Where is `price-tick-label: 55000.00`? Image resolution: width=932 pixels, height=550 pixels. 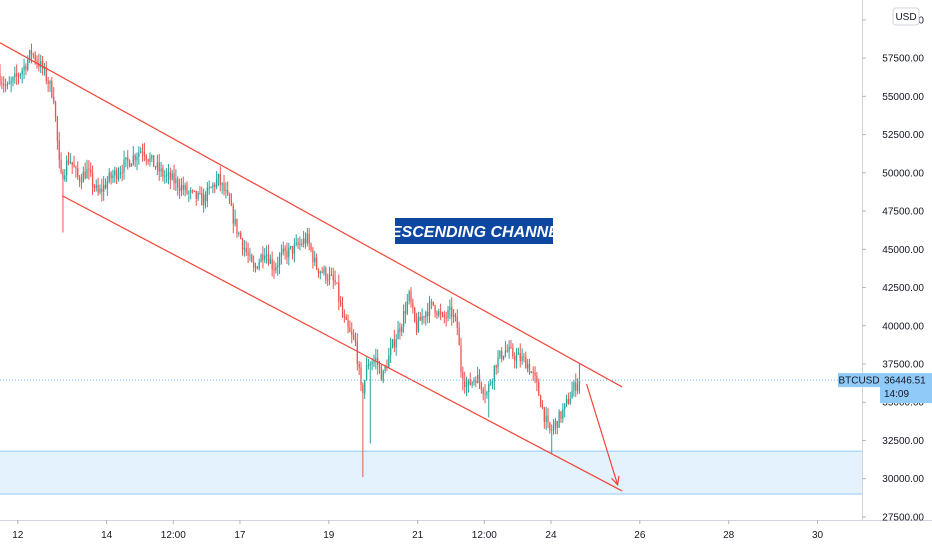
price-tick-label: 55000.00 is located at coordinates (903, 97).